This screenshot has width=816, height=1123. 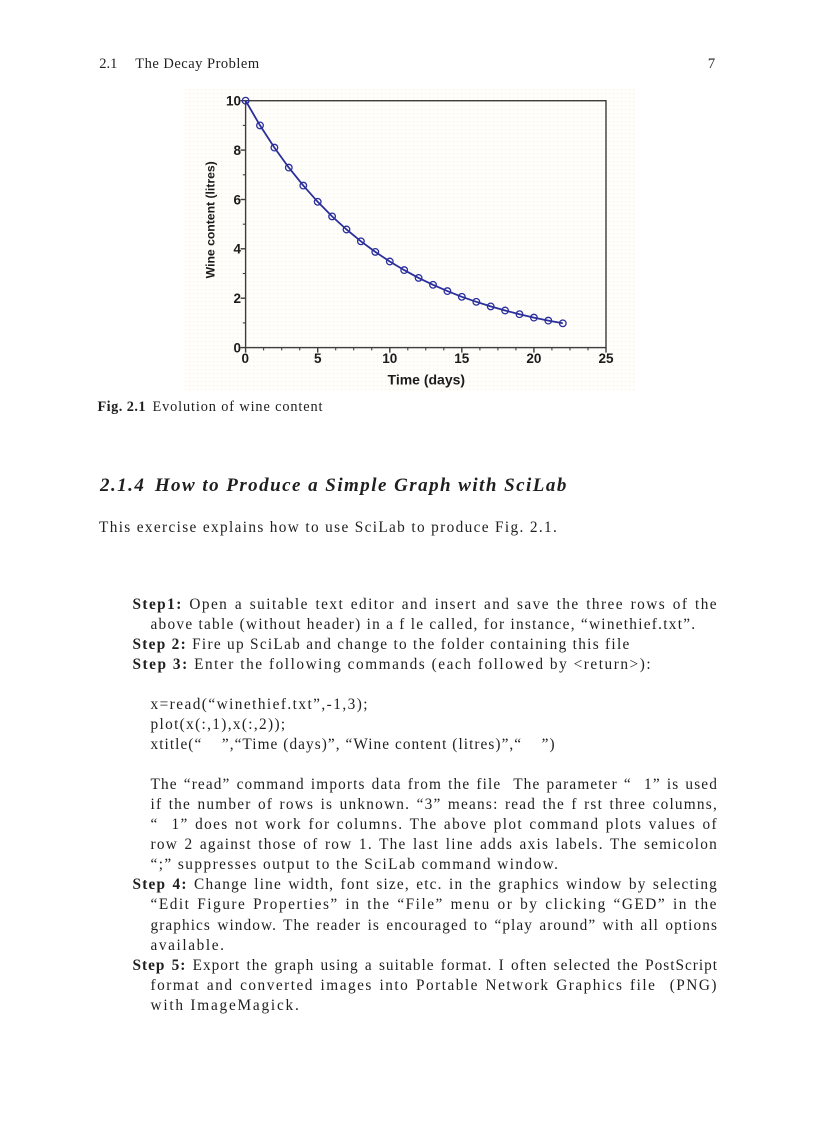 What do you see at coordinates (237, 150) in the screenshot?
I see `svg-text: 8` at bounding box center [237, 150].